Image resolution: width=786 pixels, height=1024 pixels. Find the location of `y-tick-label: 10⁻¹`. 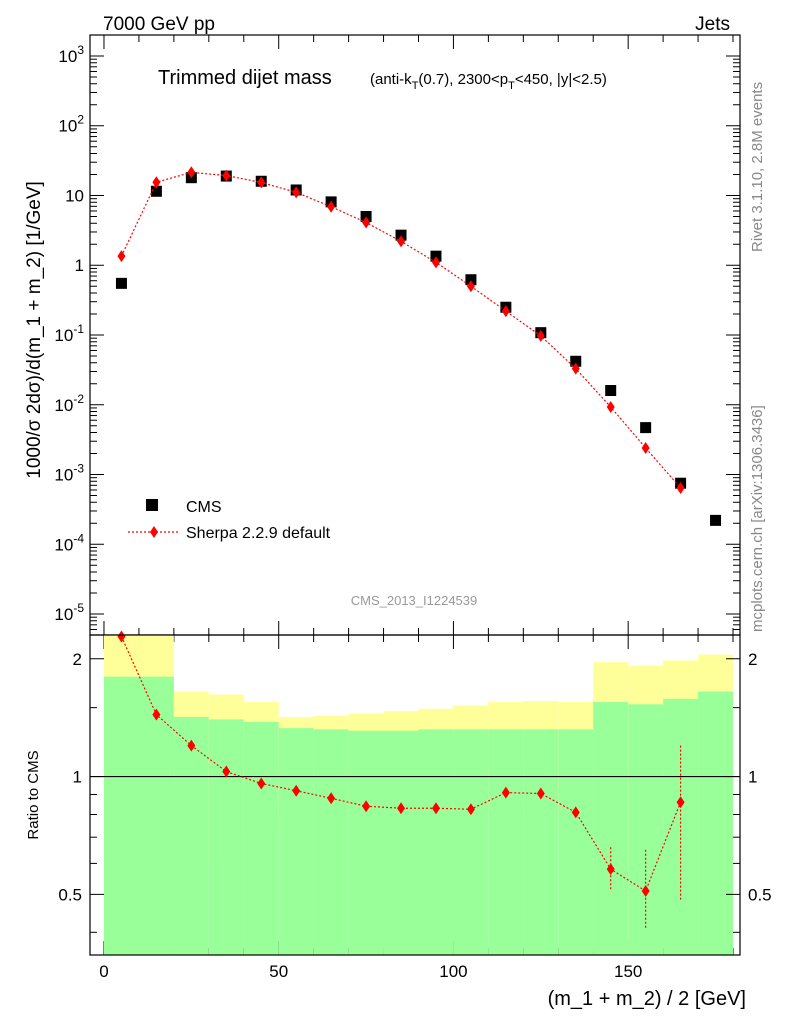

y-tick-label: 10⁻¹ is located at coordinates (69, 333).